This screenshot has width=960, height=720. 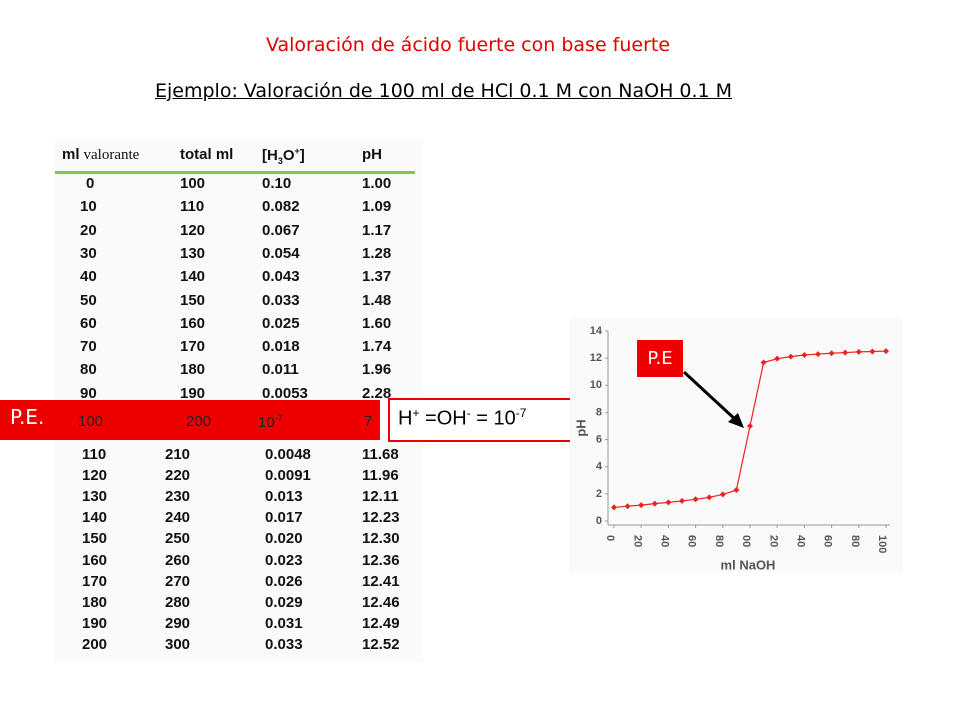 What do you see at coordinates (284, 497) in the screenshot?
I see `table-cell: 0.013` at bounding box center [284, 497].